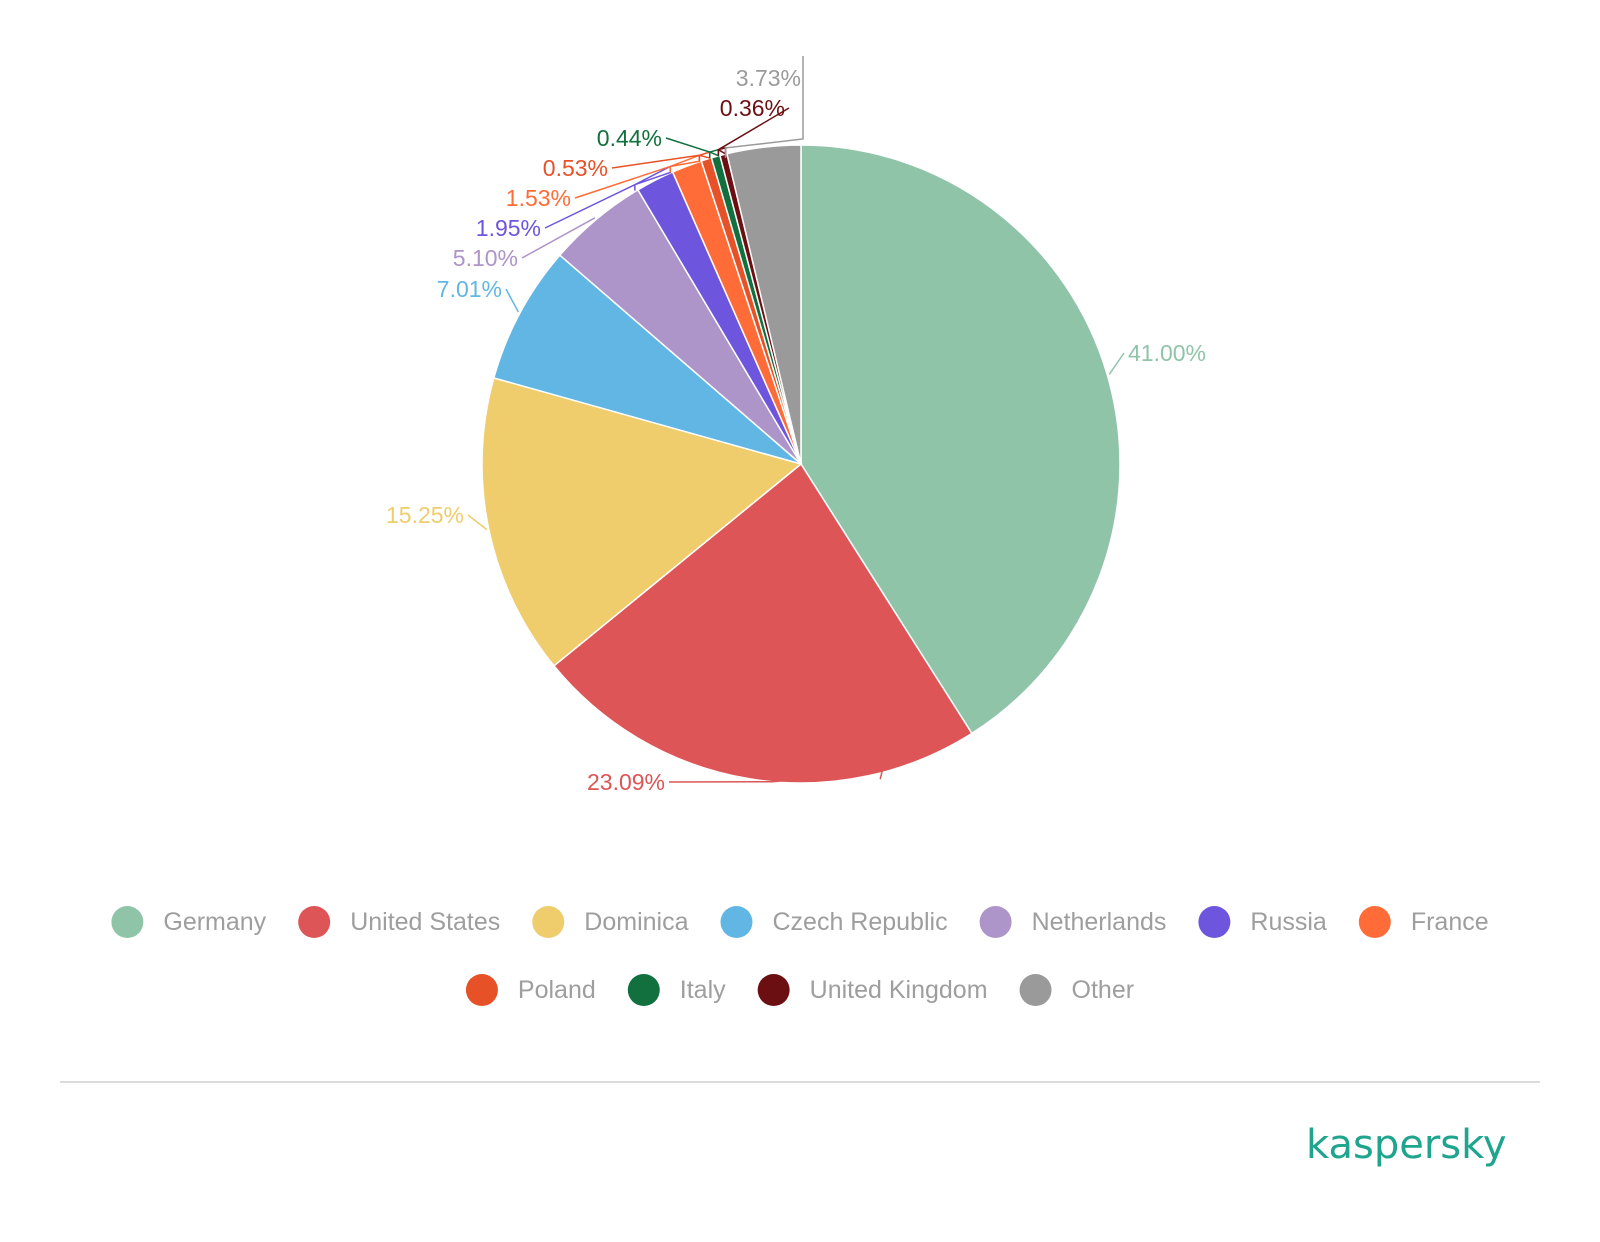 This screenshot has width=1600, height=1242. What do you see at coordinates (752, 108) in the screenshot?
I see `data-label-united-kingdom: 0.36%` at bounding box center [752, 108].